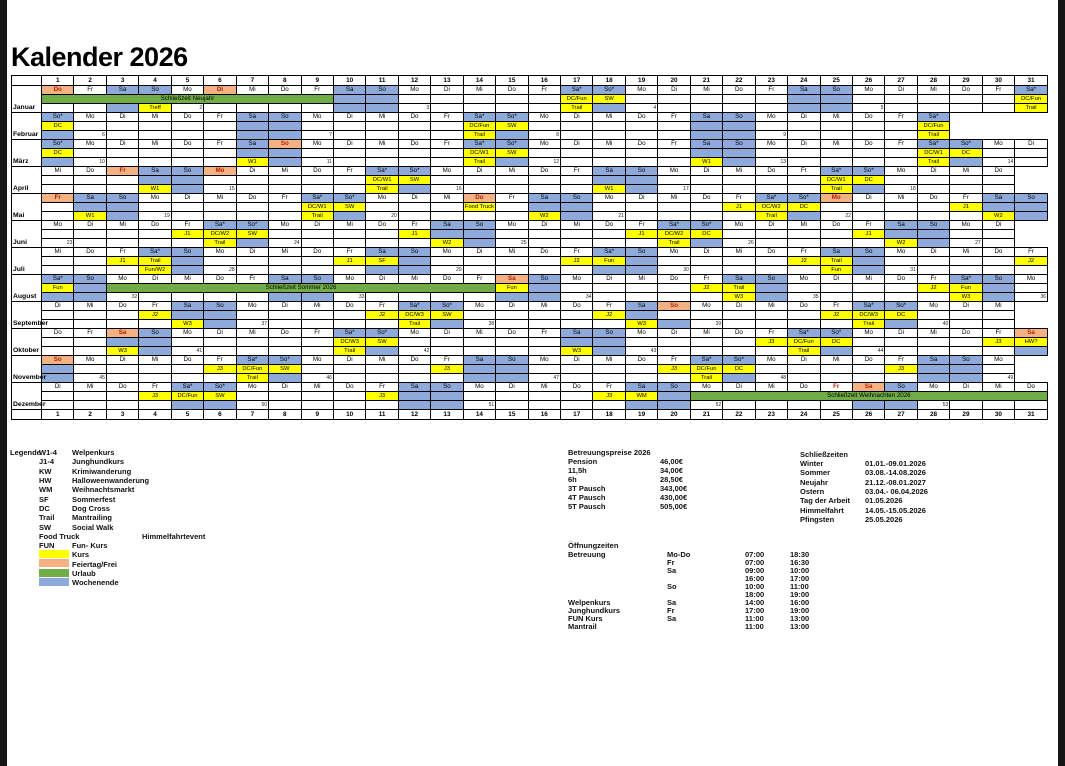 The height and width of the screenshot is (766, 1065). Describe the element at coordinates (582, 627) in the screenshot. I see `hours-label: Mantrail` at that location.